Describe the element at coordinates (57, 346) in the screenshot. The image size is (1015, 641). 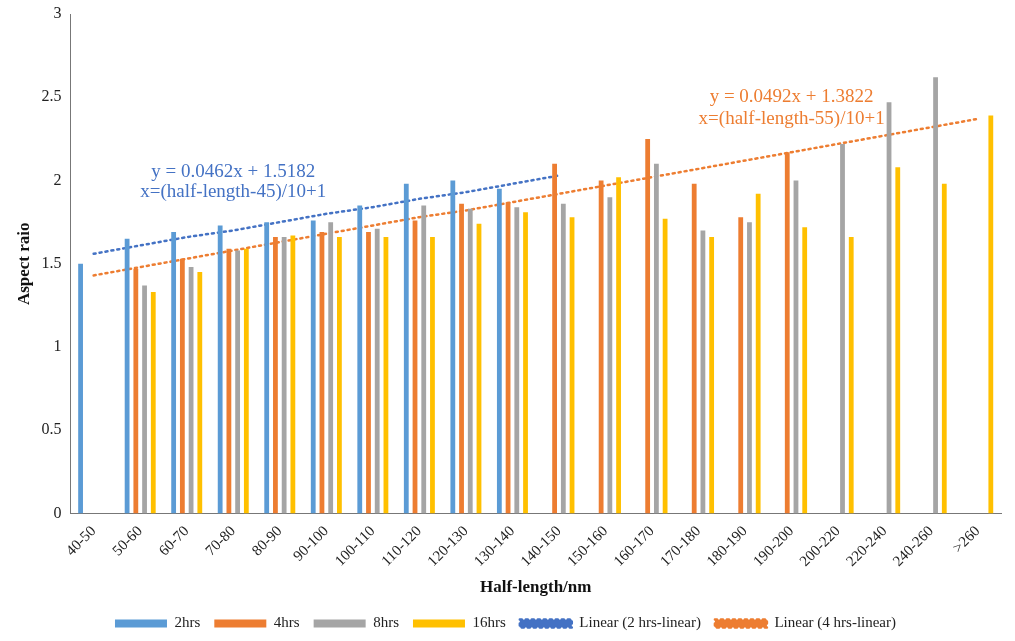
I see `y-tick-label: 1` at that location.